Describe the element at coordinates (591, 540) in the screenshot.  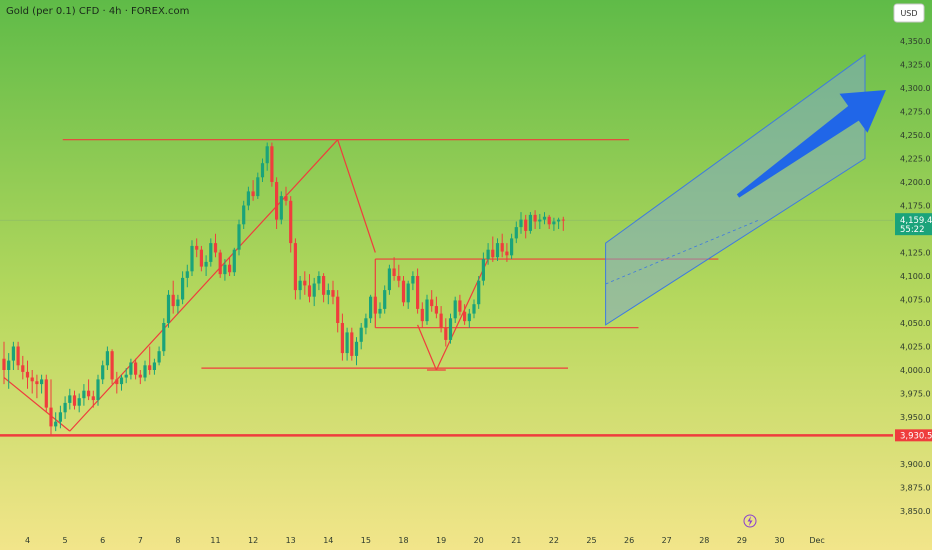
I see `date-tick-label: 25` at that location.